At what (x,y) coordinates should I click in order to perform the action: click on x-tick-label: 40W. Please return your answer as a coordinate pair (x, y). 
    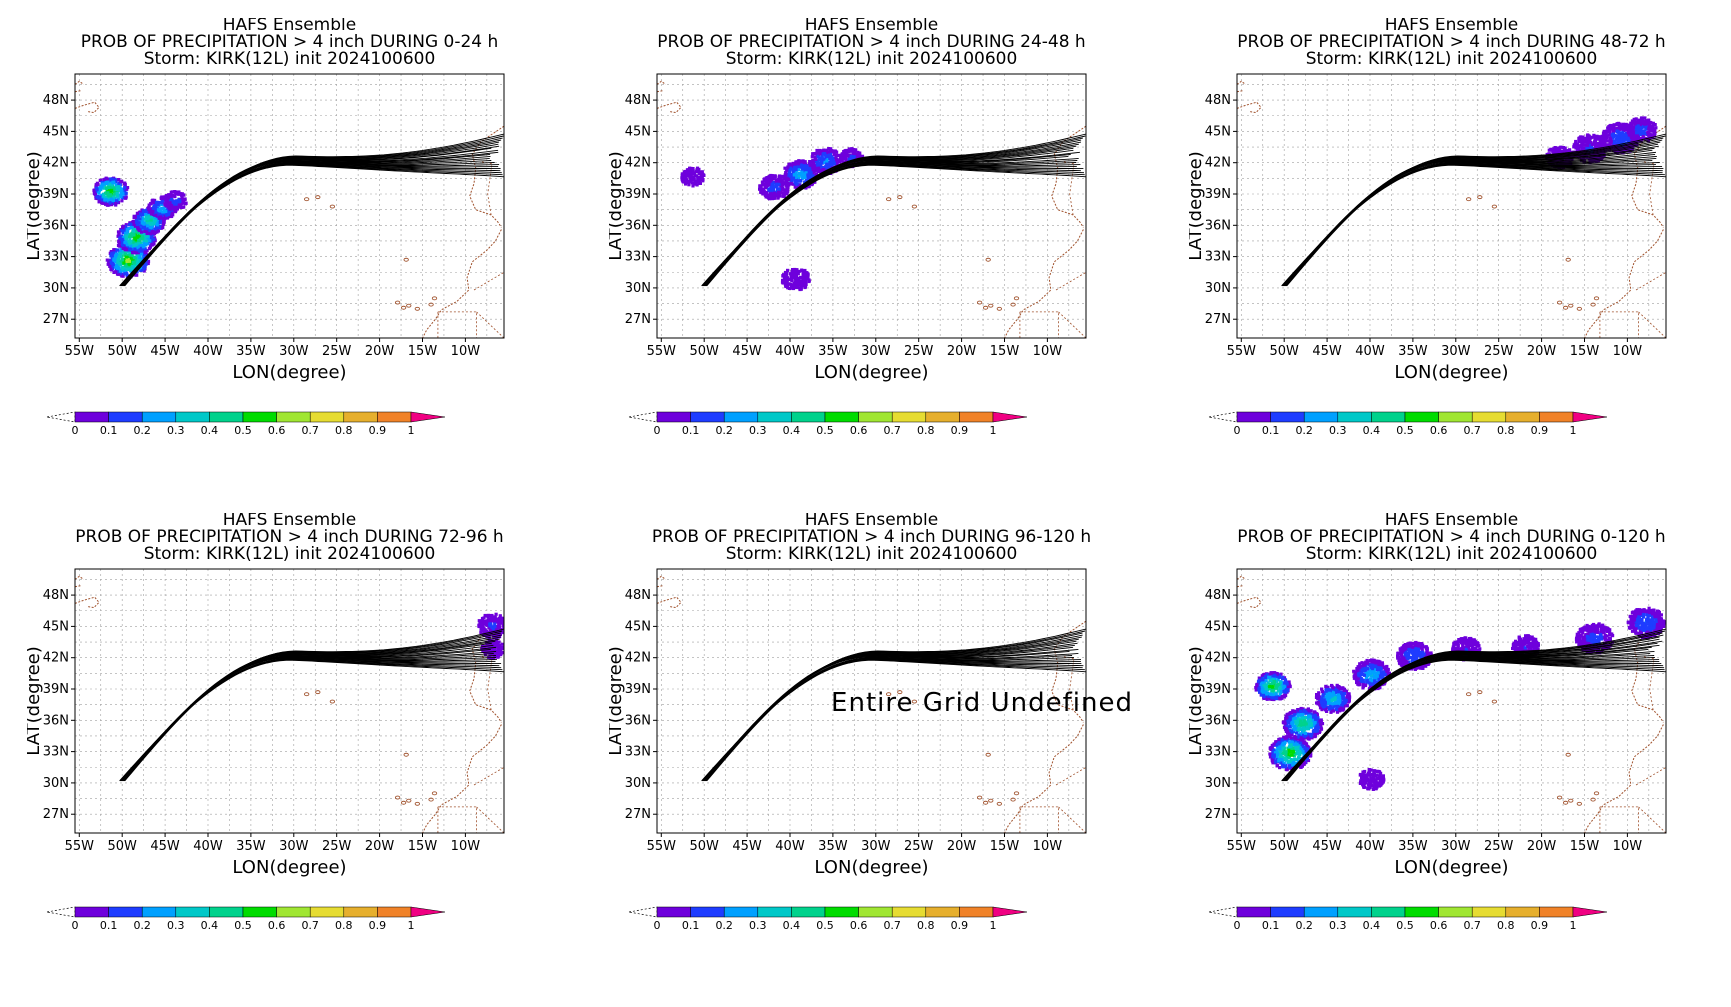
    Looking at the image, I should click on (208, 846).